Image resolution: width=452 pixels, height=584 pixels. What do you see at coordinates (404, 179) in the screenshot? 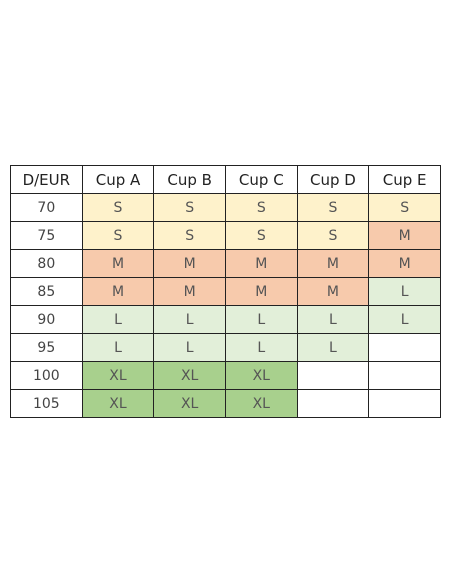
I see `header-cell: Cup E` at bounding box center [404, 179].